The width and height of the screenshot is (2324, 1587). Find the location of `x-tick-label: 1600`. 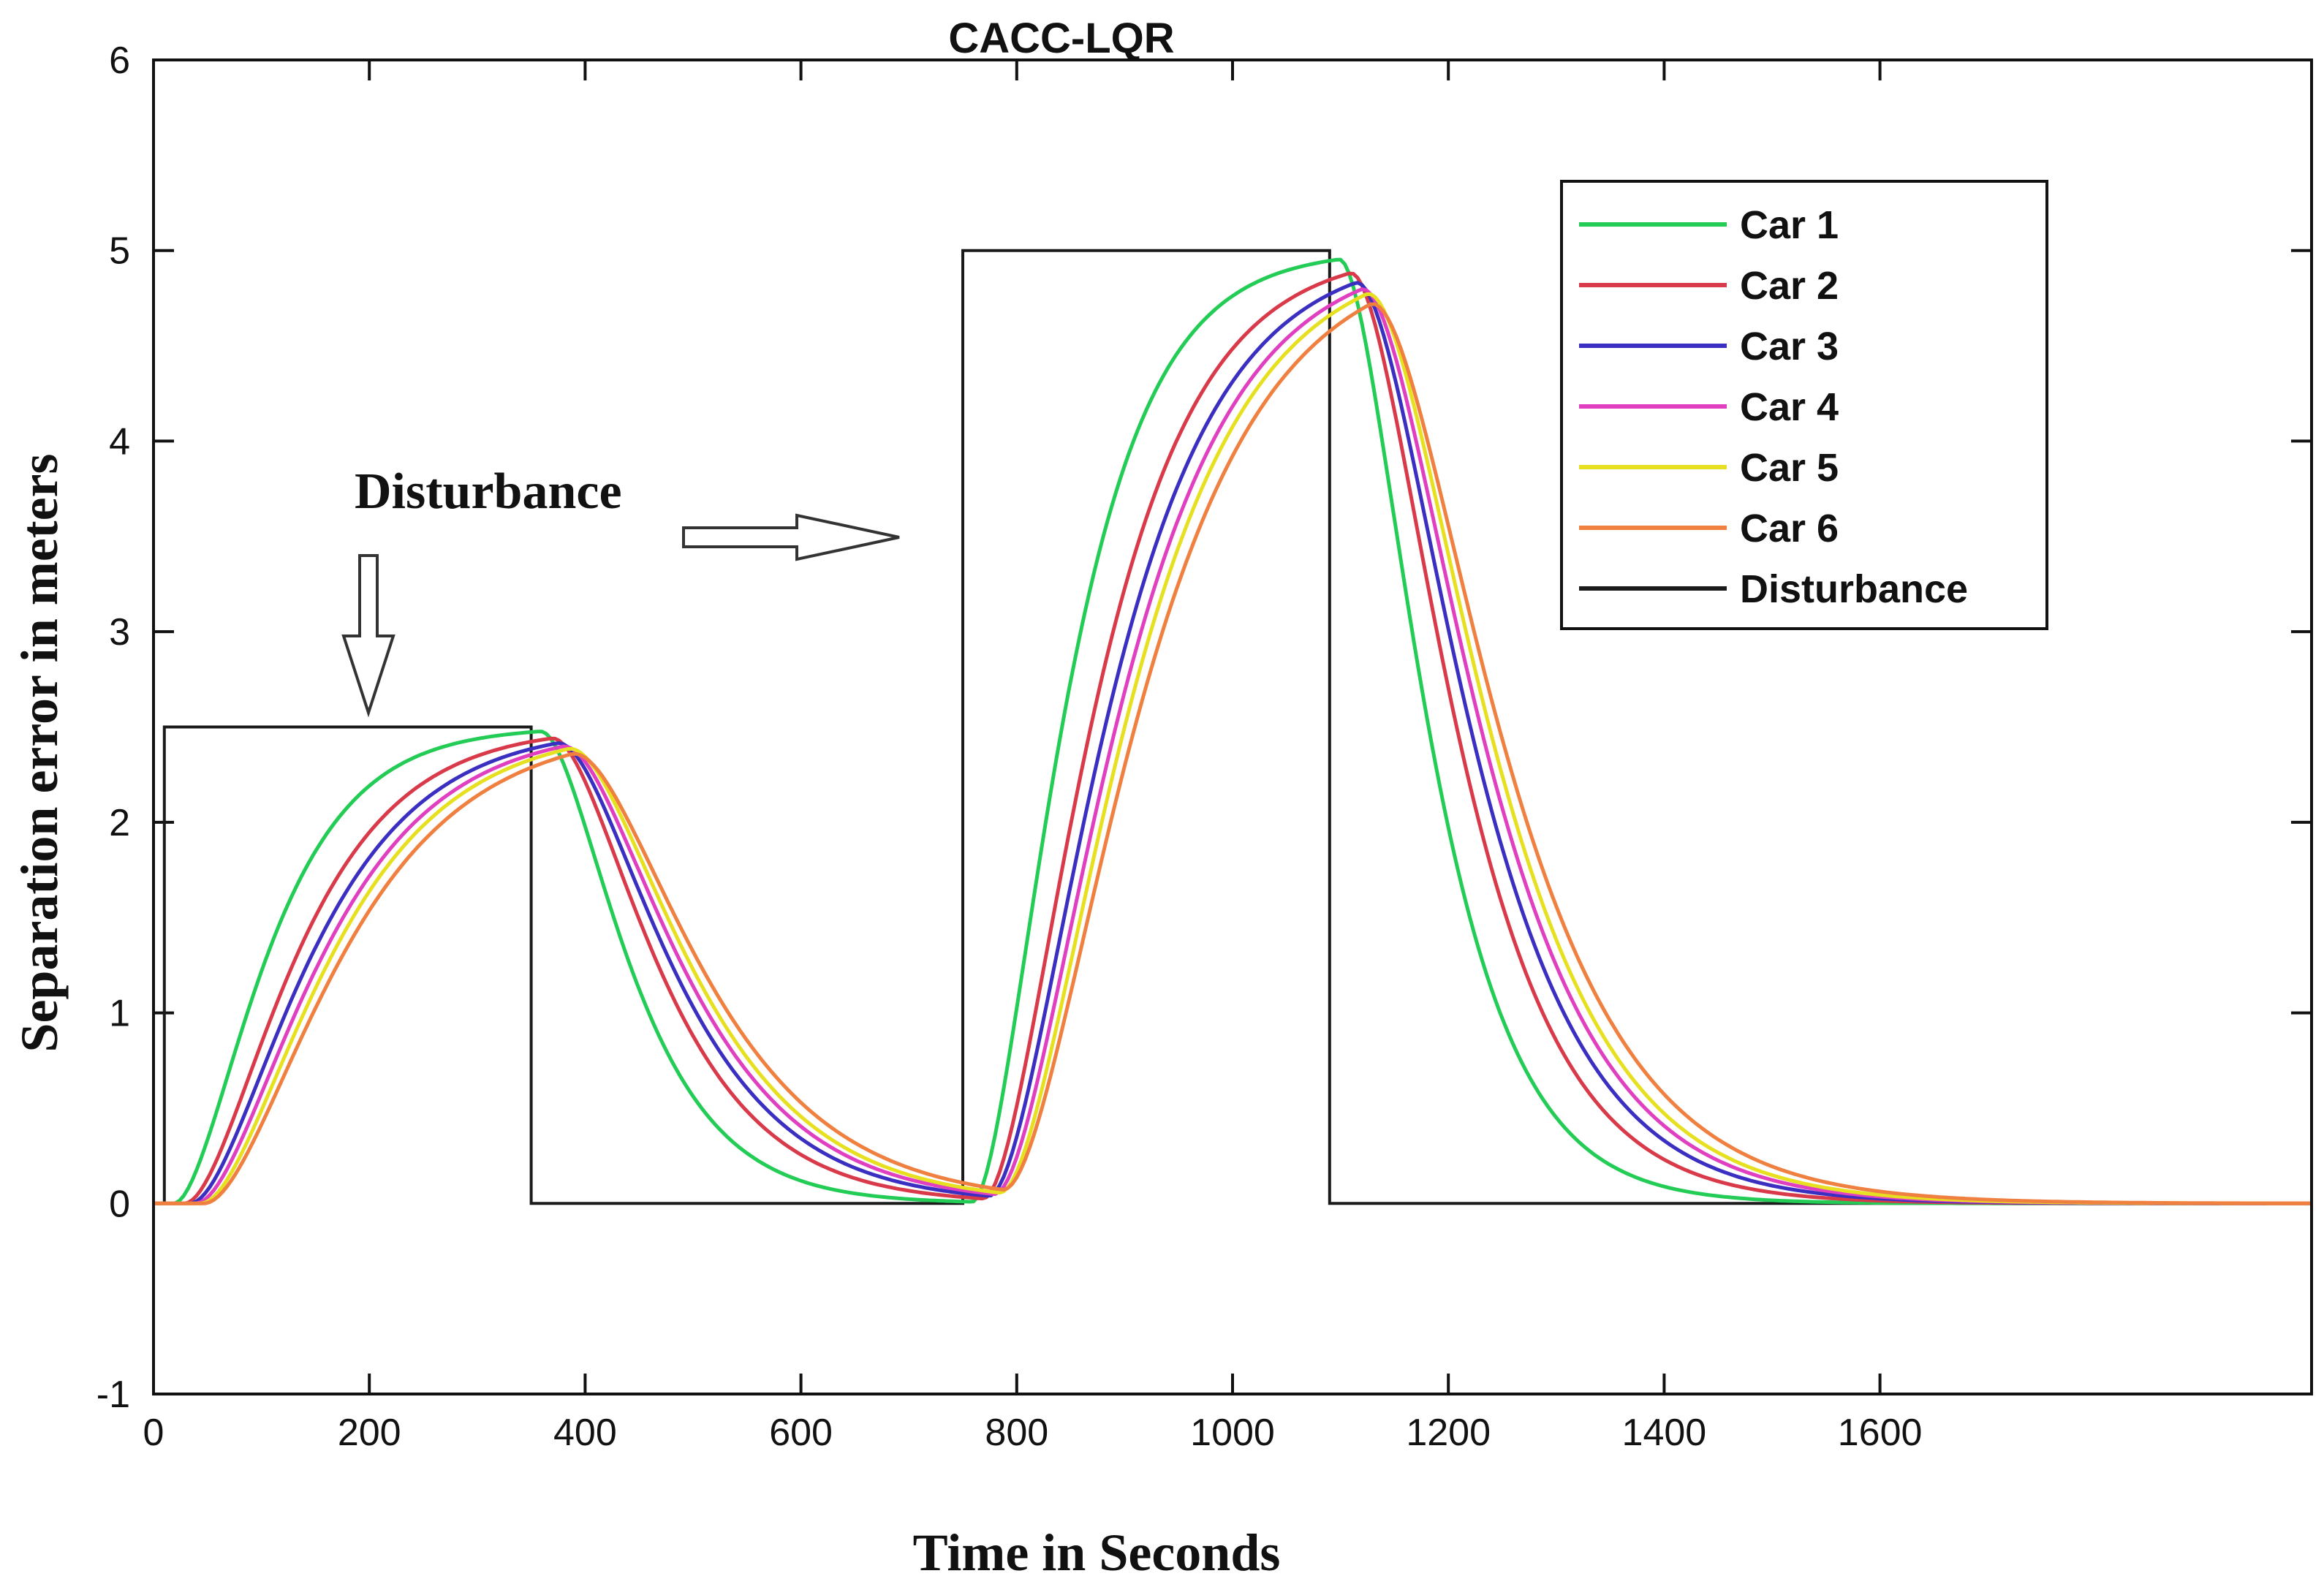

x-tick-label: 1600 is located at coordinates (1880, 1433).